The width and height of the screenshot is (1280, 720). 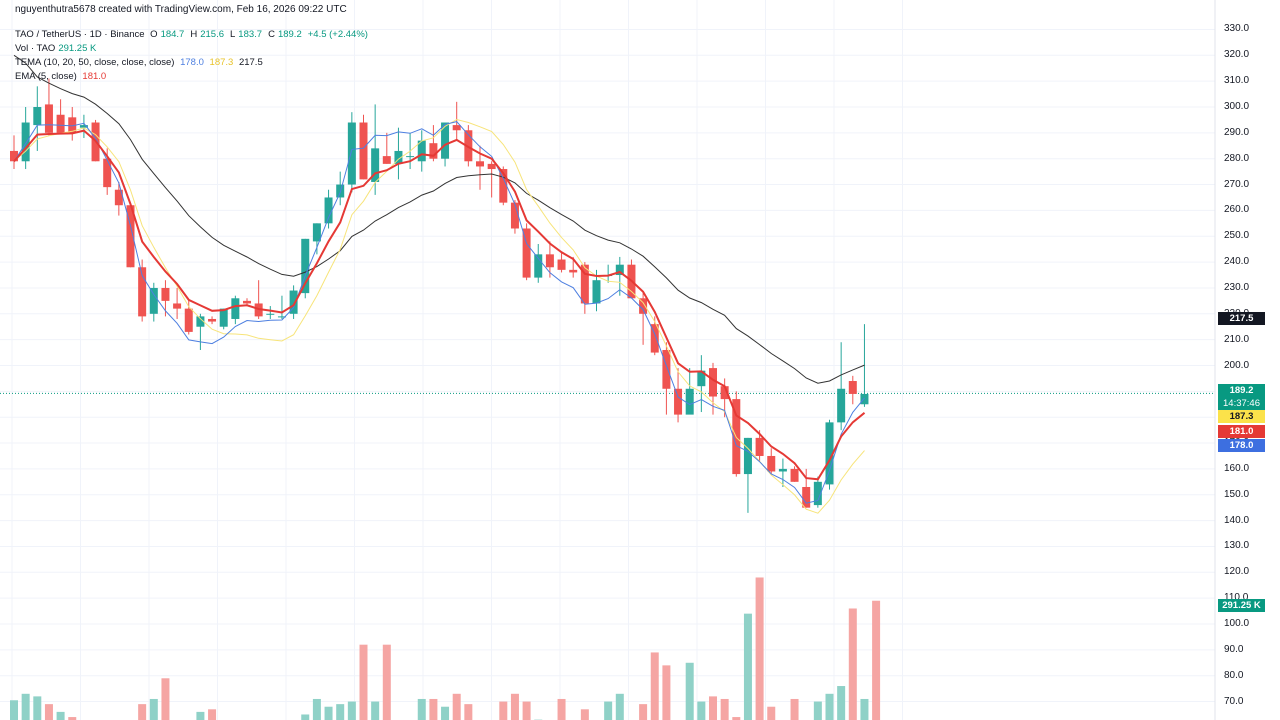 I want to click on price-tick: 270.0, so click(x=1237, y=184).